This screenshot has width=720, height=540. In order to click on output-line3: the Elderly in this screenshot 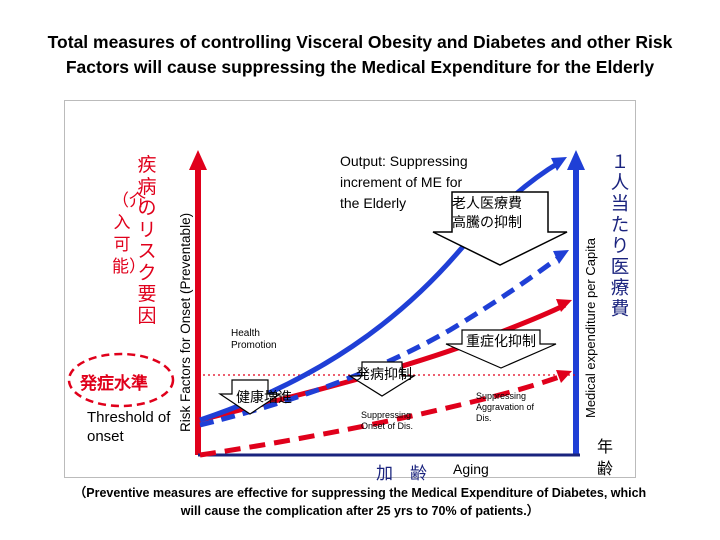, I will do `click(373, 203)`.